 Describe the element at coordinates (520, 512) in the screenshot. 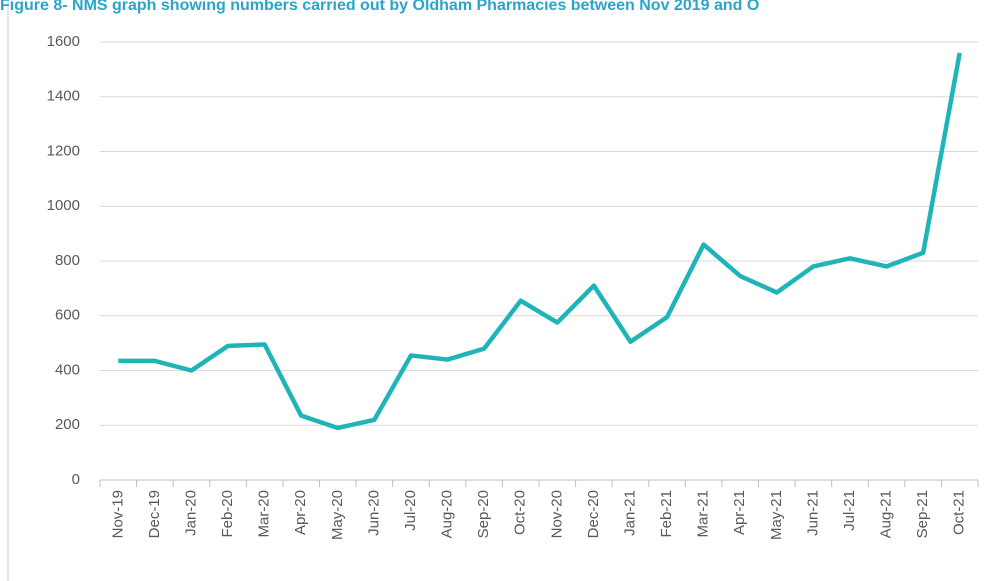

I see `x-tick-label: Oct-20` at that location.